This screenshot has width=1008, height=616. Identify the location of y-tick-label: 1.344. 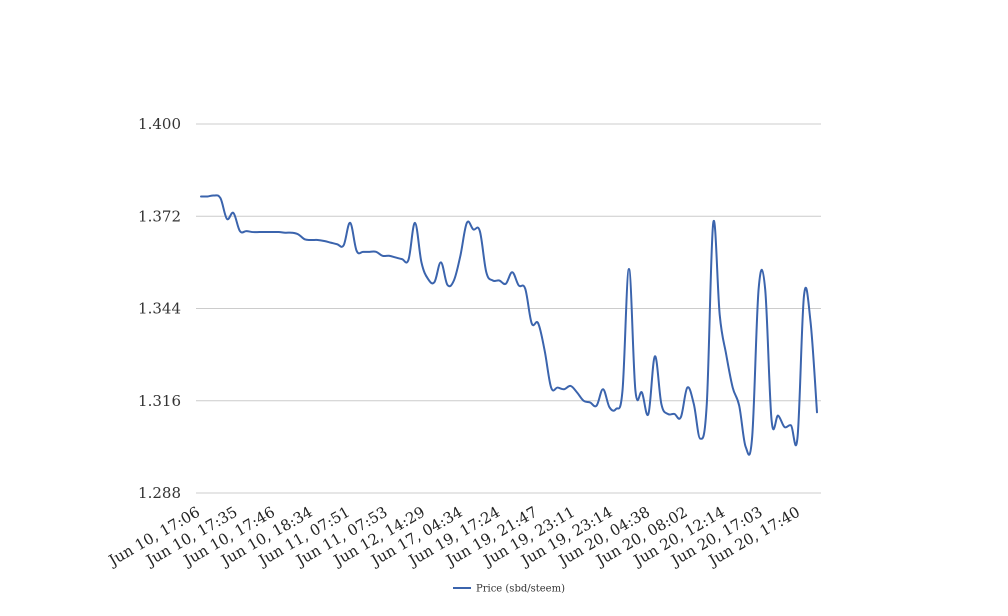
(159, 309).